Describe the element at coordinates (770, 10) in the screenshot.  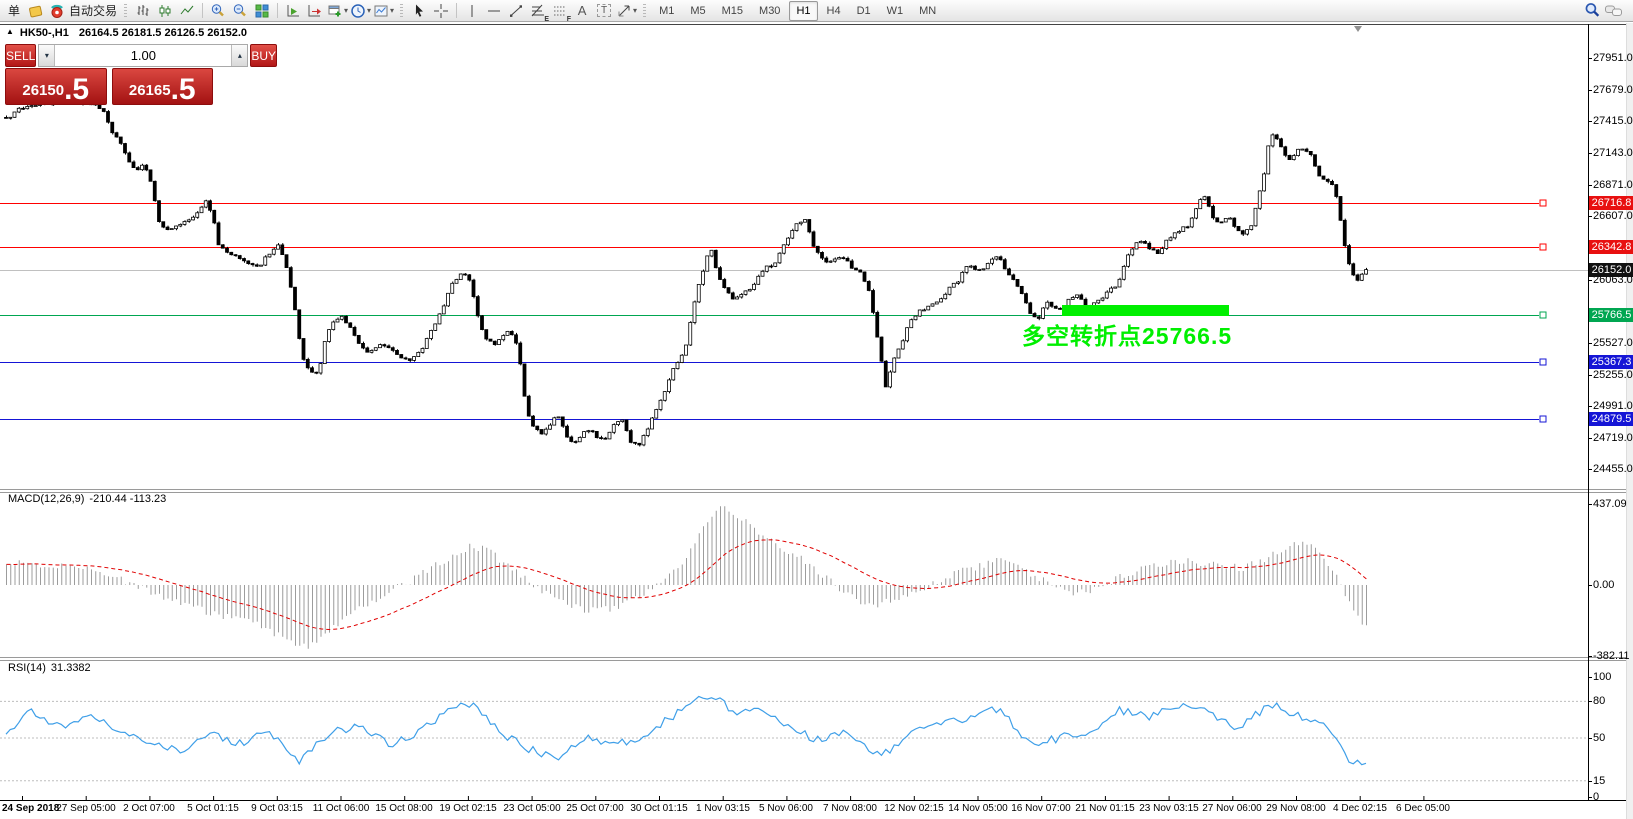
I see `timeframe-M30: M30` at that location.